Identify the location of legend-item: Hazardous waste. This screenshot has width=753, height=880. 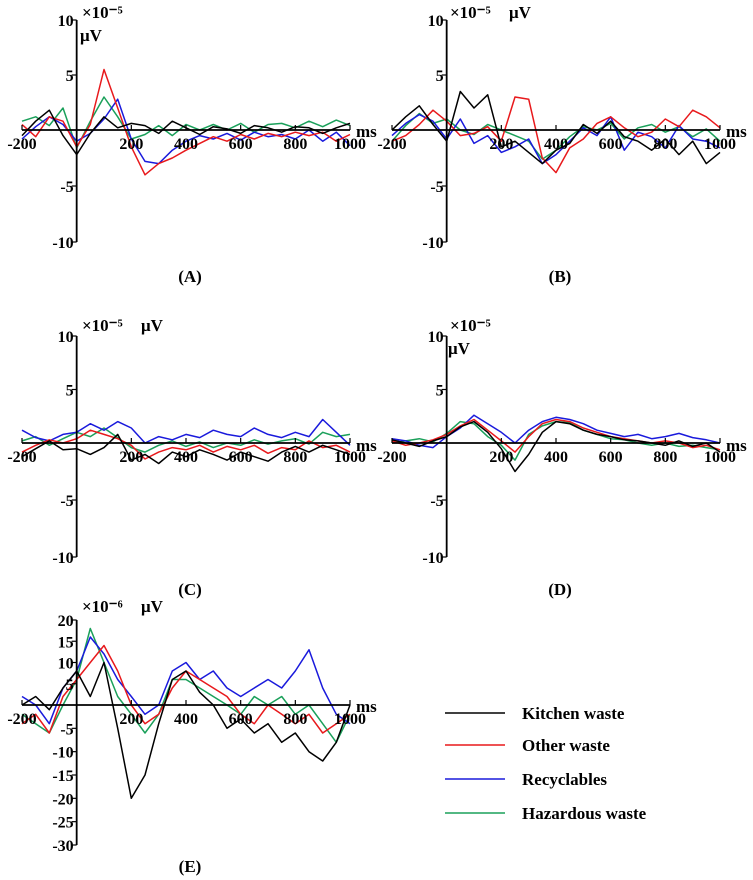
(546, 813).